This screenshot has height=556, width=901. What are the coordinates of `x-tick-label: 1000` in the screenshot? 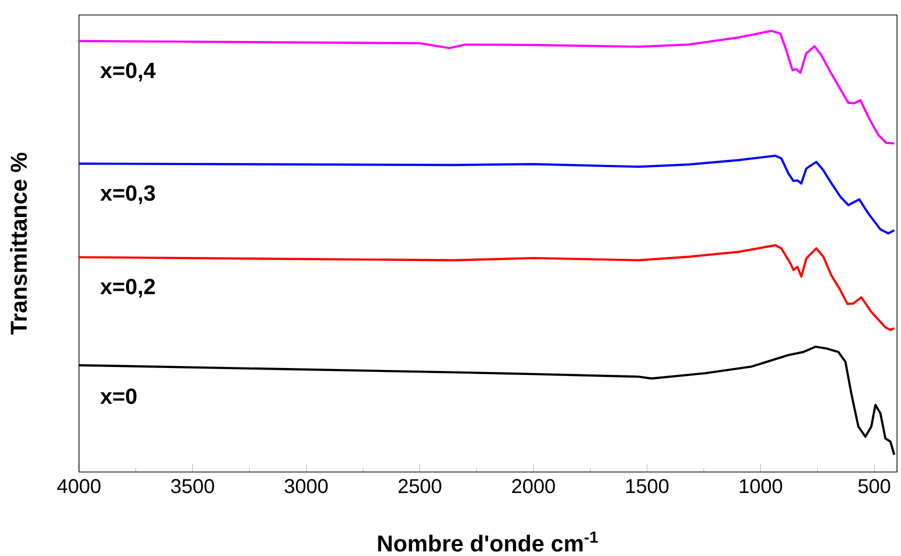 It's located at (761, 486).